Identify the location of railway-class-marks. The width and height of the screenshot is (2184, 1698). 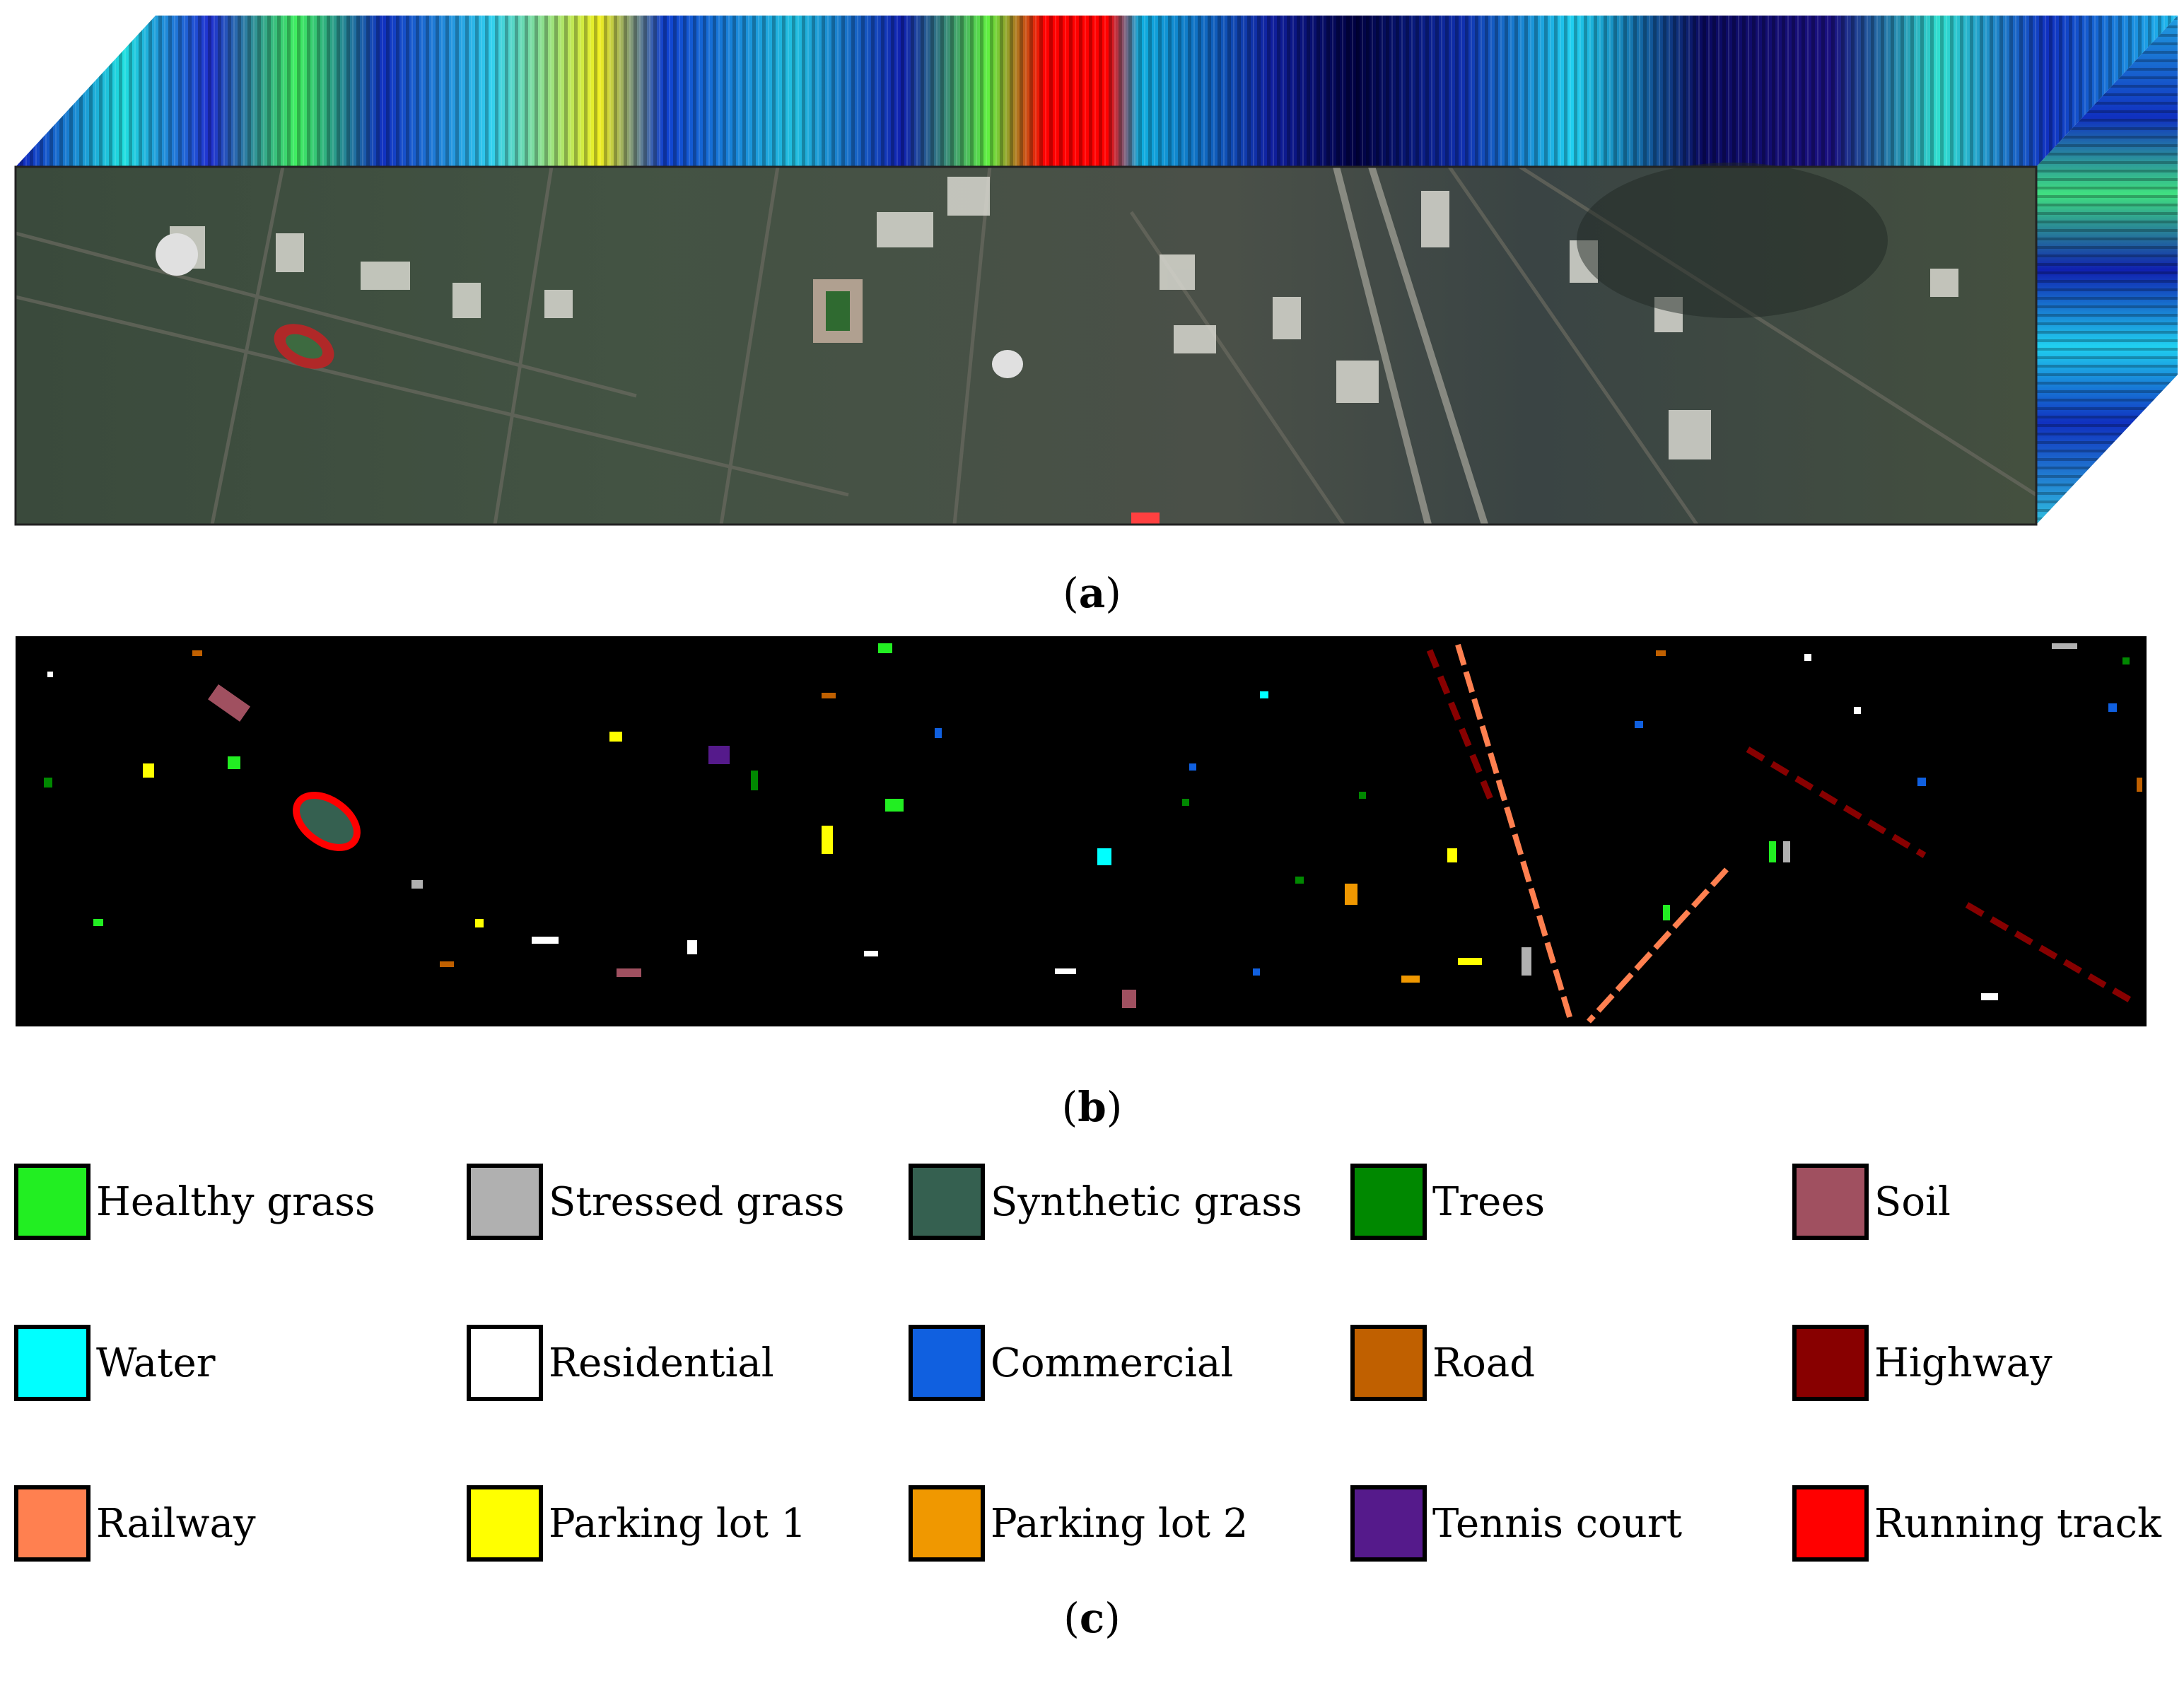
(1592, 833).